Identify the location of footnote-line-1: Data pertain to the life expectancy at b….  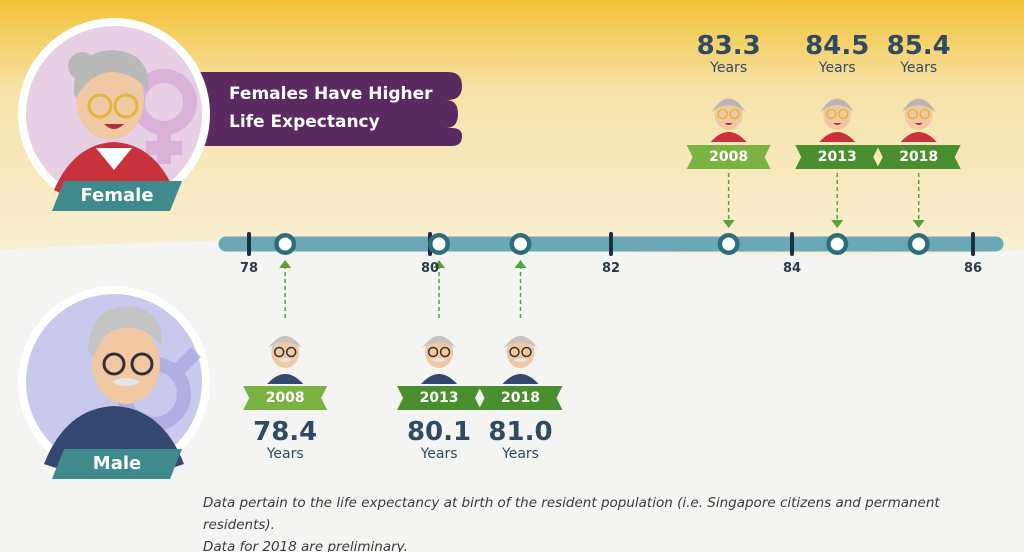
(571, 514).